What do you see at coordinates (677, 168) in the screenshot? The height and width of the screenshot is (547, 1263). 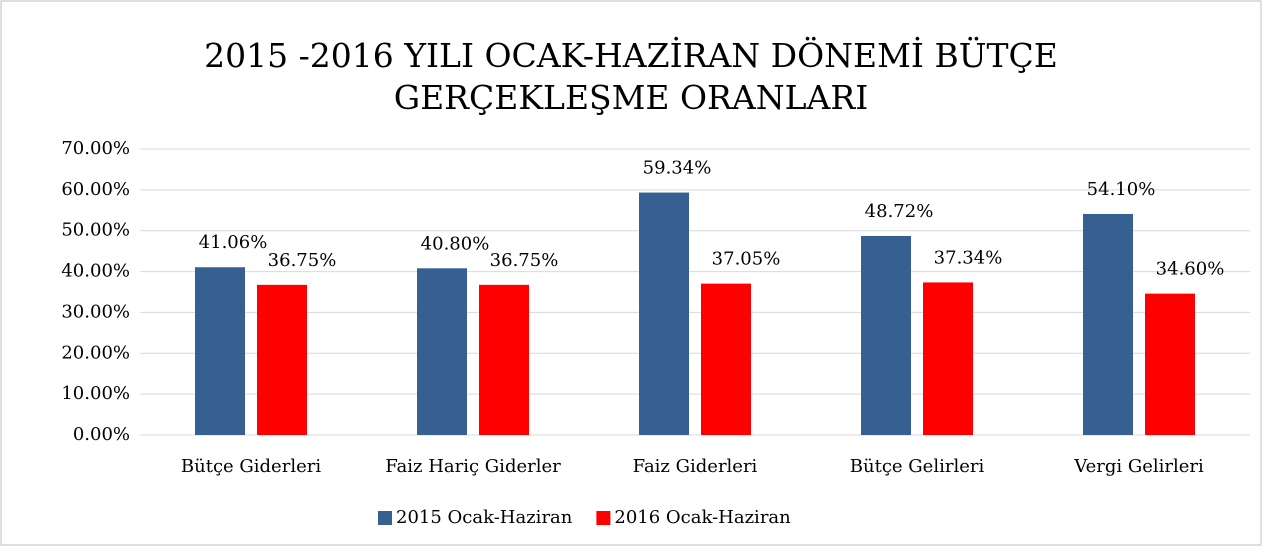 I see `data-label: 59.34%` at bounding box center [677, 168].